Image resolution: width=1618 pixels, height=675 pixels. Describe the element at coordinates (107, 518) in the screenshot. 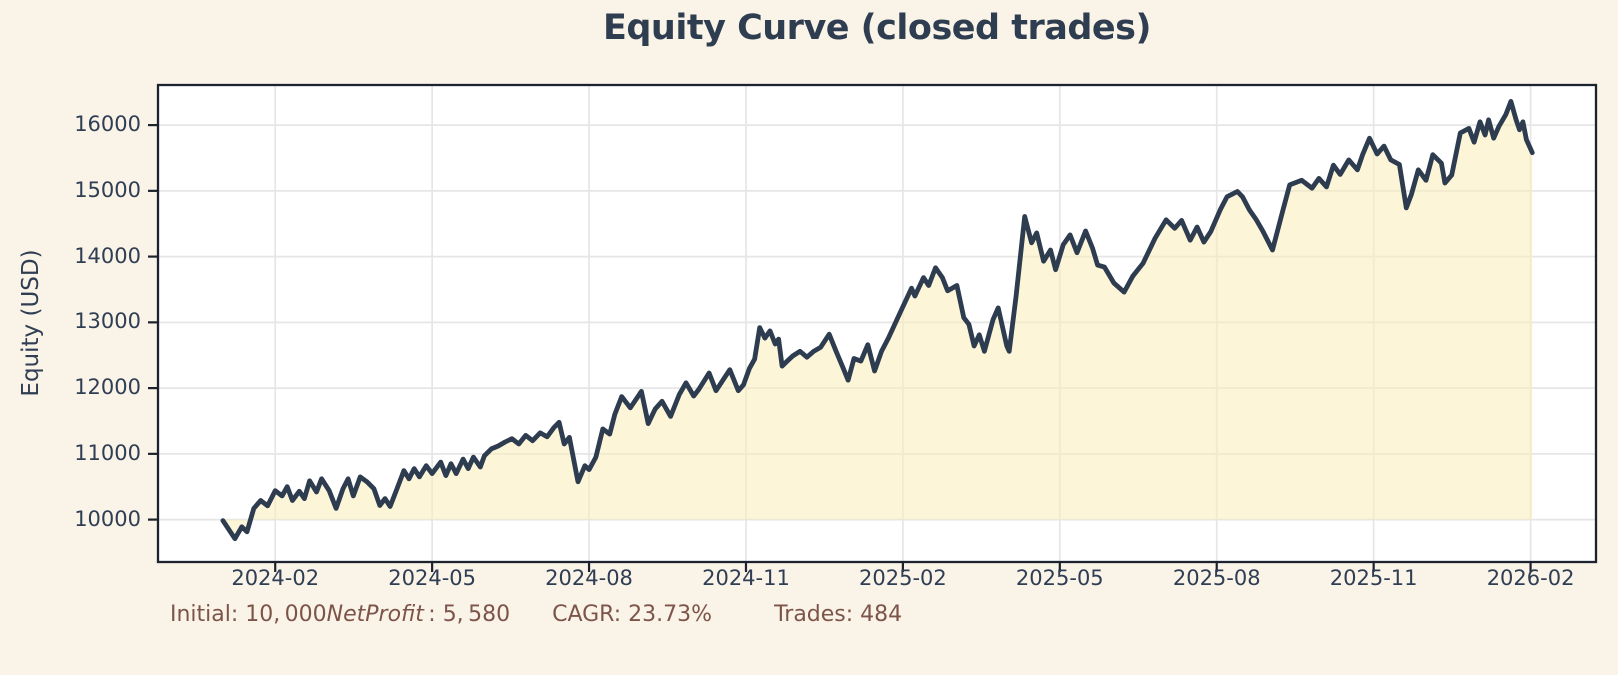

I see `y-tick-label: 10000` at that location.